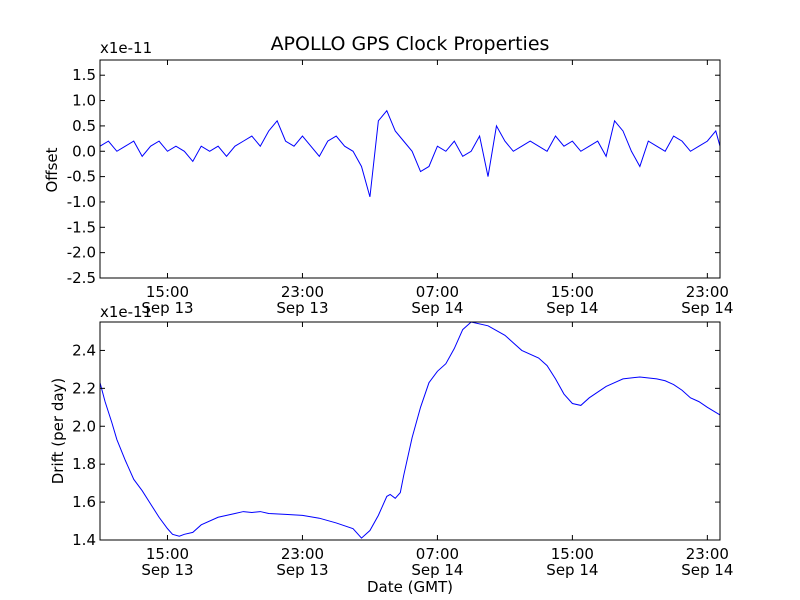 Image resolution: width=800 pixels, height=600 pixels. I want to click on offset-y-tick-label: -2.0, so click(81, 253).